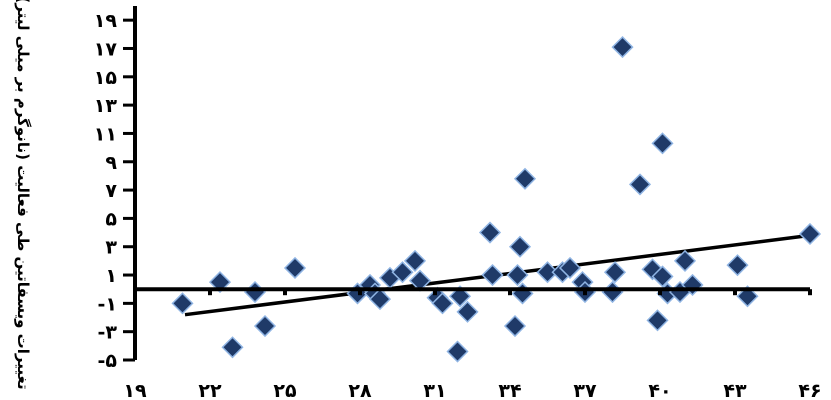 The image size is (831, 400). Describe the element at coordinates (509, 390) in the screenshot. I see `x-tick-label: ۳۴` at that location.